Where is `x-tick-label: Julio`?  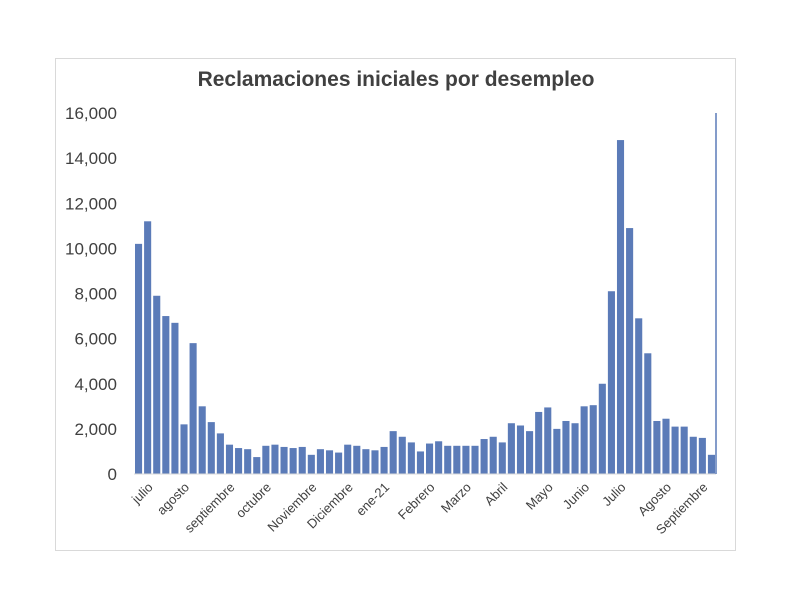 x-tick-label: Julio is located at coordinates (614, 495).